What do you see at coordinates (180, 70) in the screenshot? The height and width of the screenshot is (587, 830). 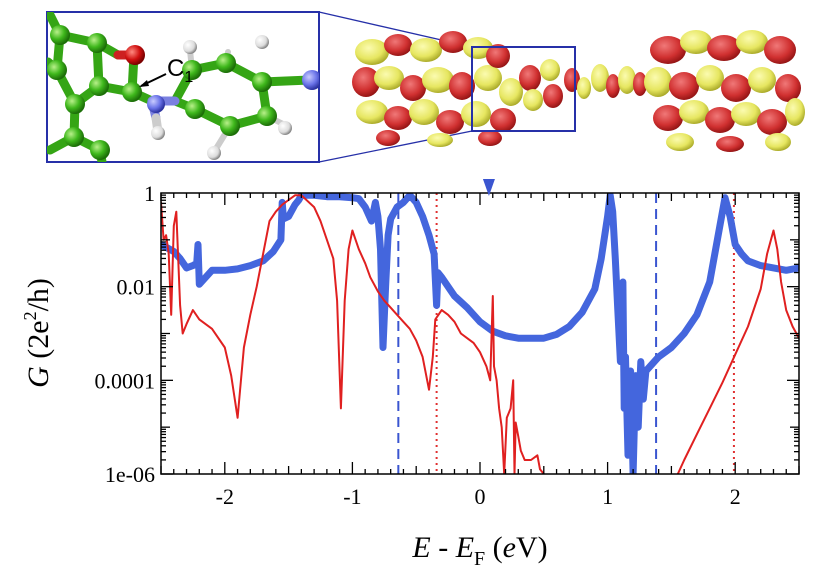 I see `atom-label: C1` at bounding box center [180, 70].